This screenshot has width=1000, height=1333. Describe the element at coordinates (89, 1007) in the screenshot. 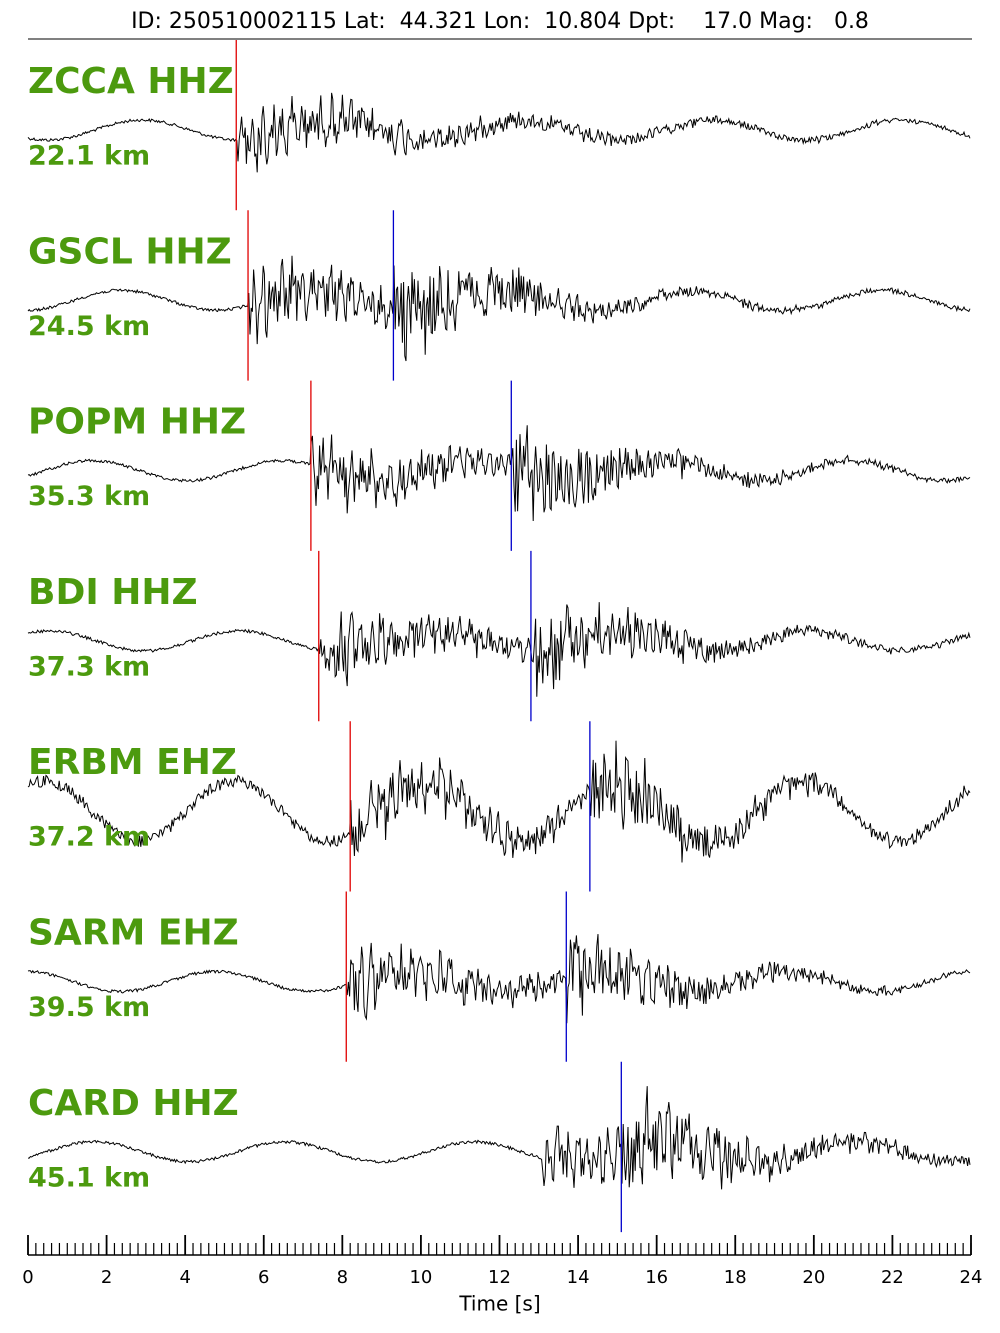

I see `distance-label: 39.5 km` at that location.